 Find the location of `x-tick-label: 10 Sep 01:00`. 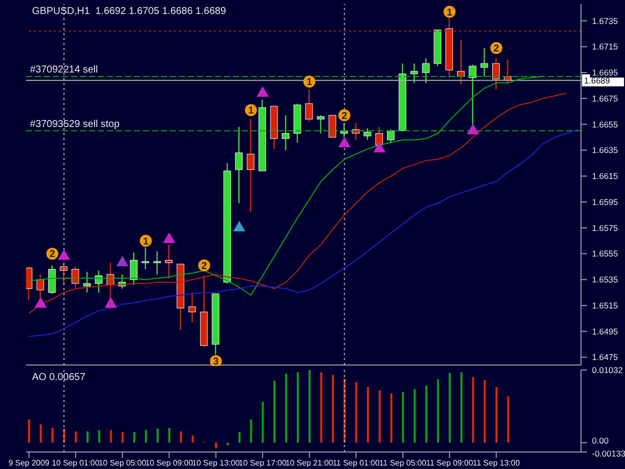

x-tick-label: 10 Sep 01:00 is located at coordinates (76, 463).